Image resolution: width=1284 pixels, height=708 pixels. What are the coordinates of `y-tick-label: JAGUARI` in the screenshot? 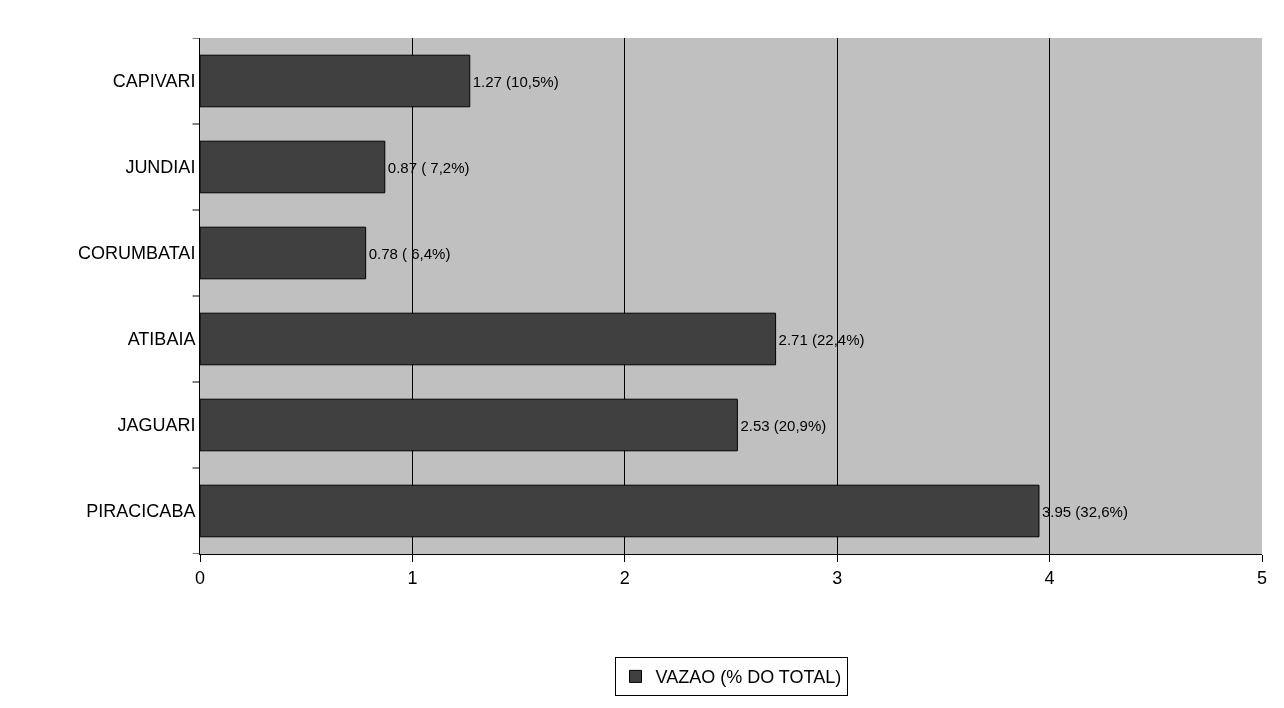 It's located at (156, 425).